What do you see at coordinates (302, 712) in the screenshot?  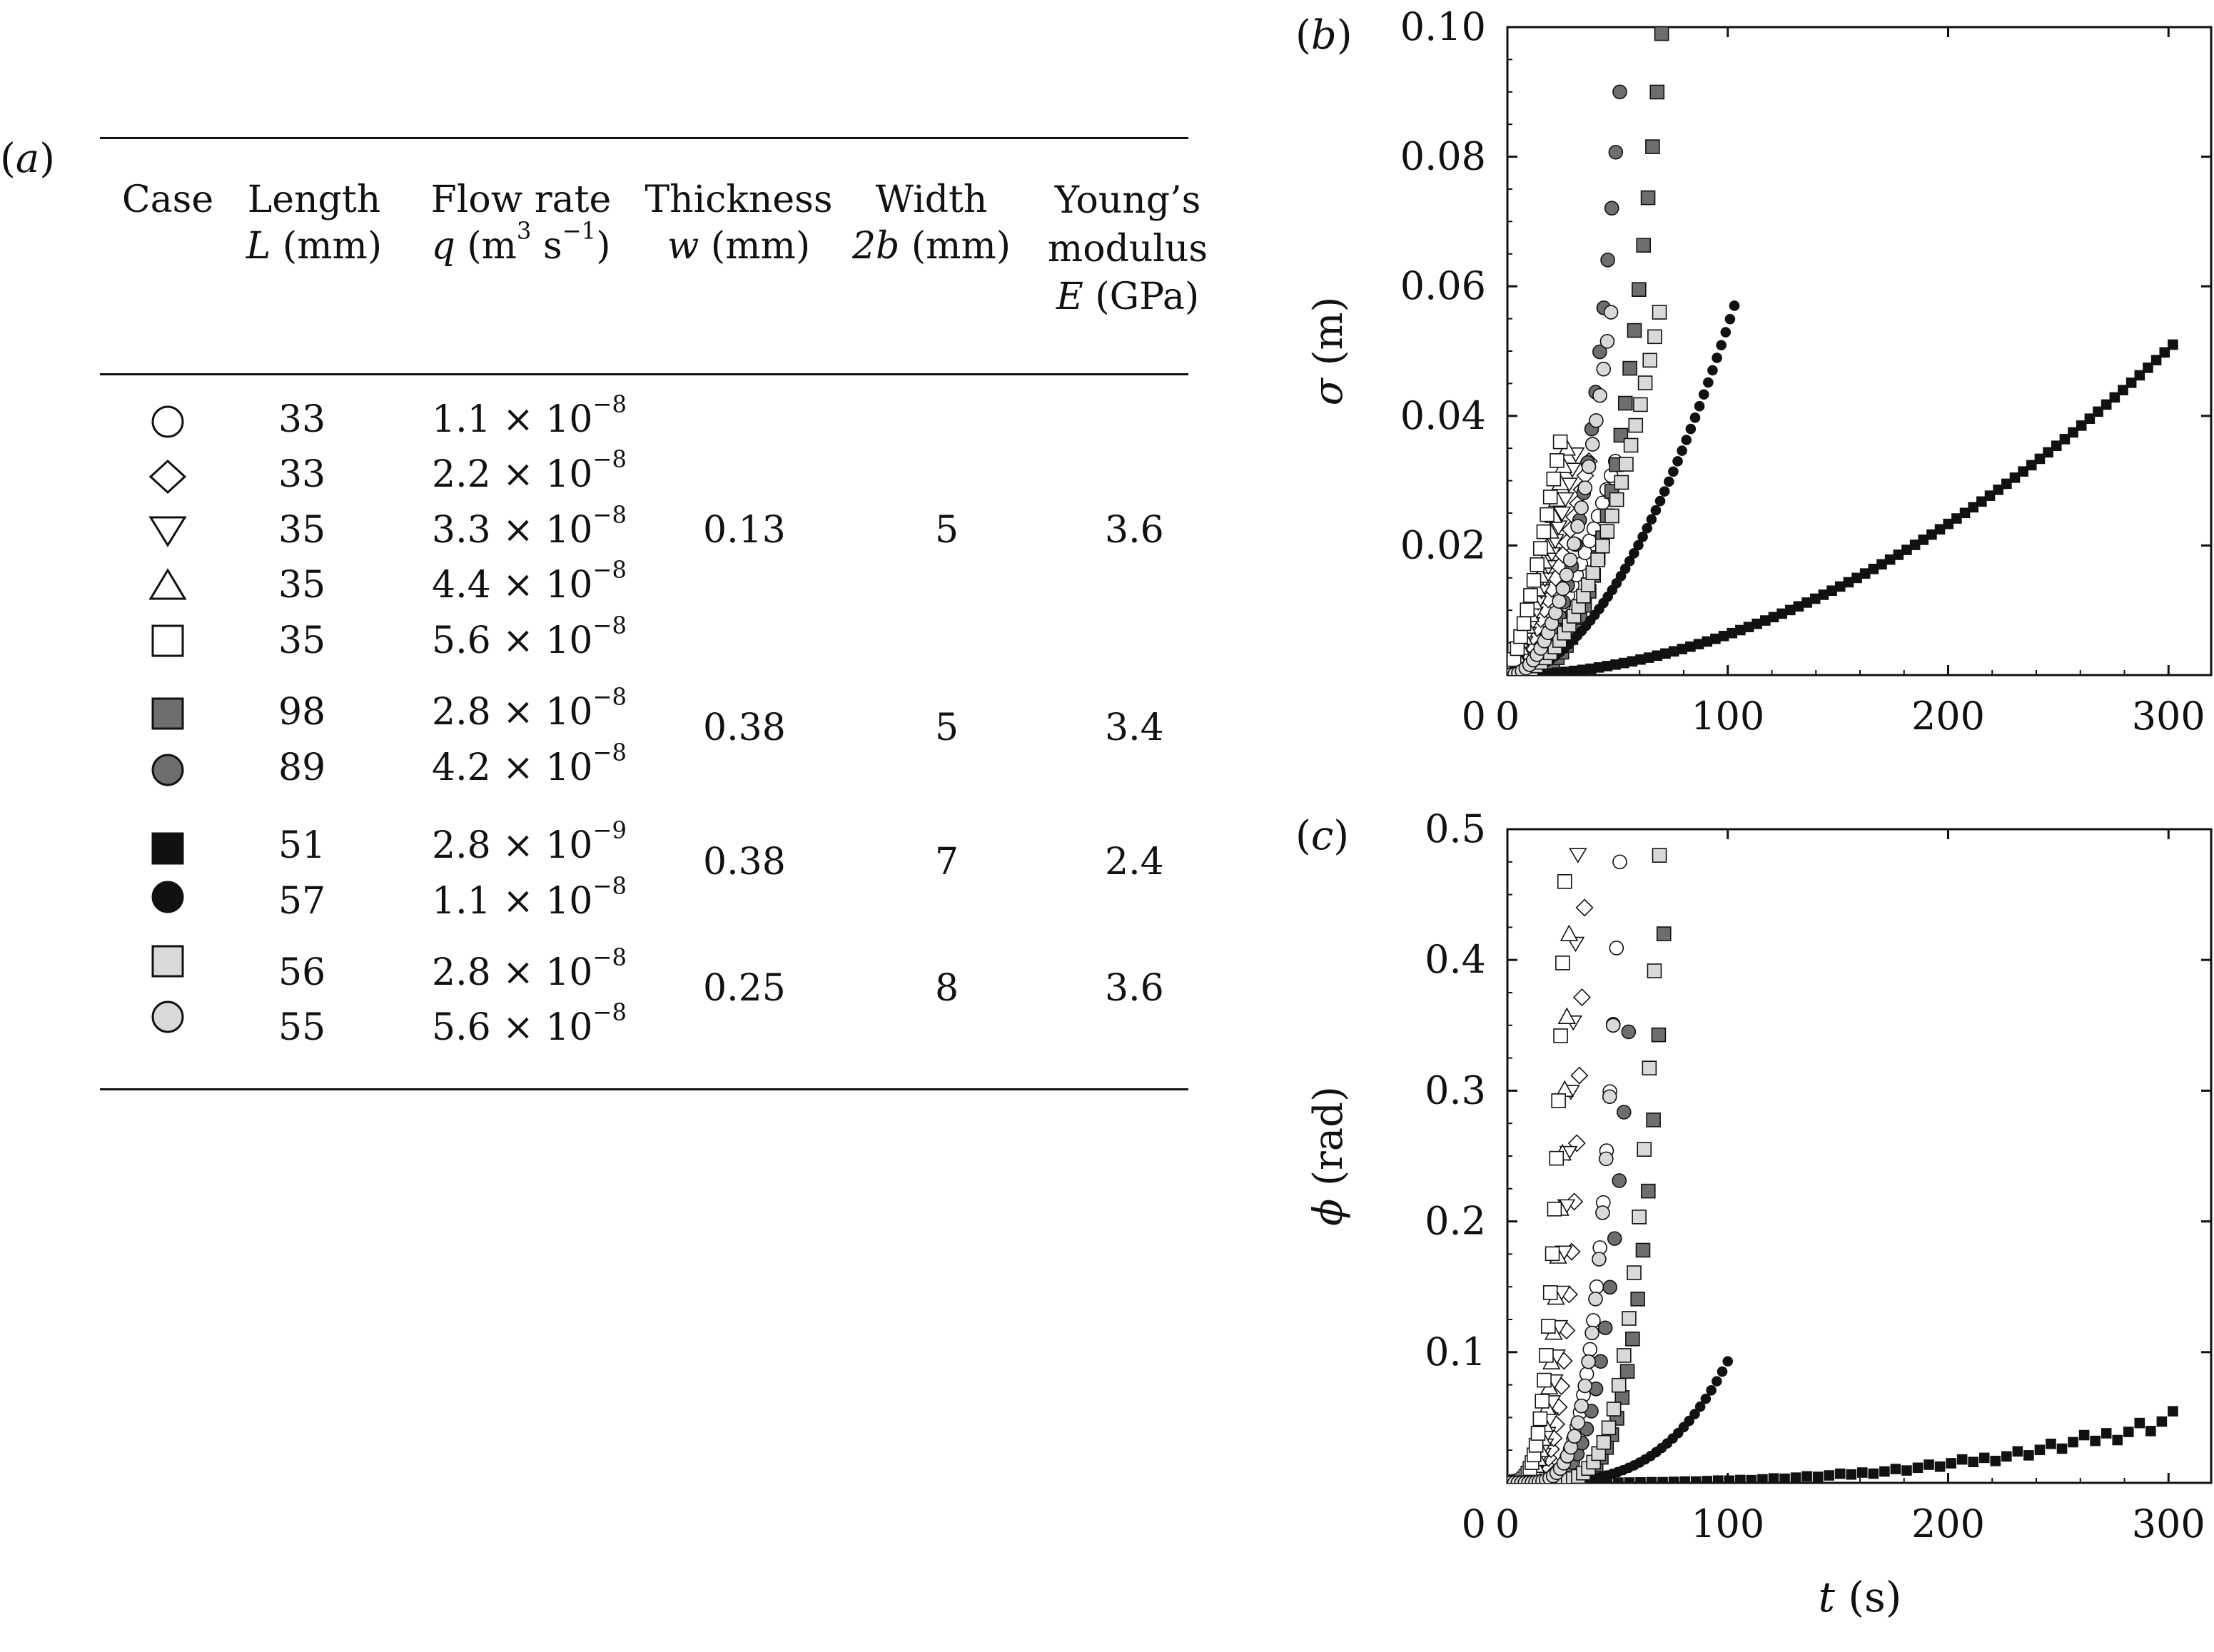 I see `length-value: 98` at bounding box center [302, 712].